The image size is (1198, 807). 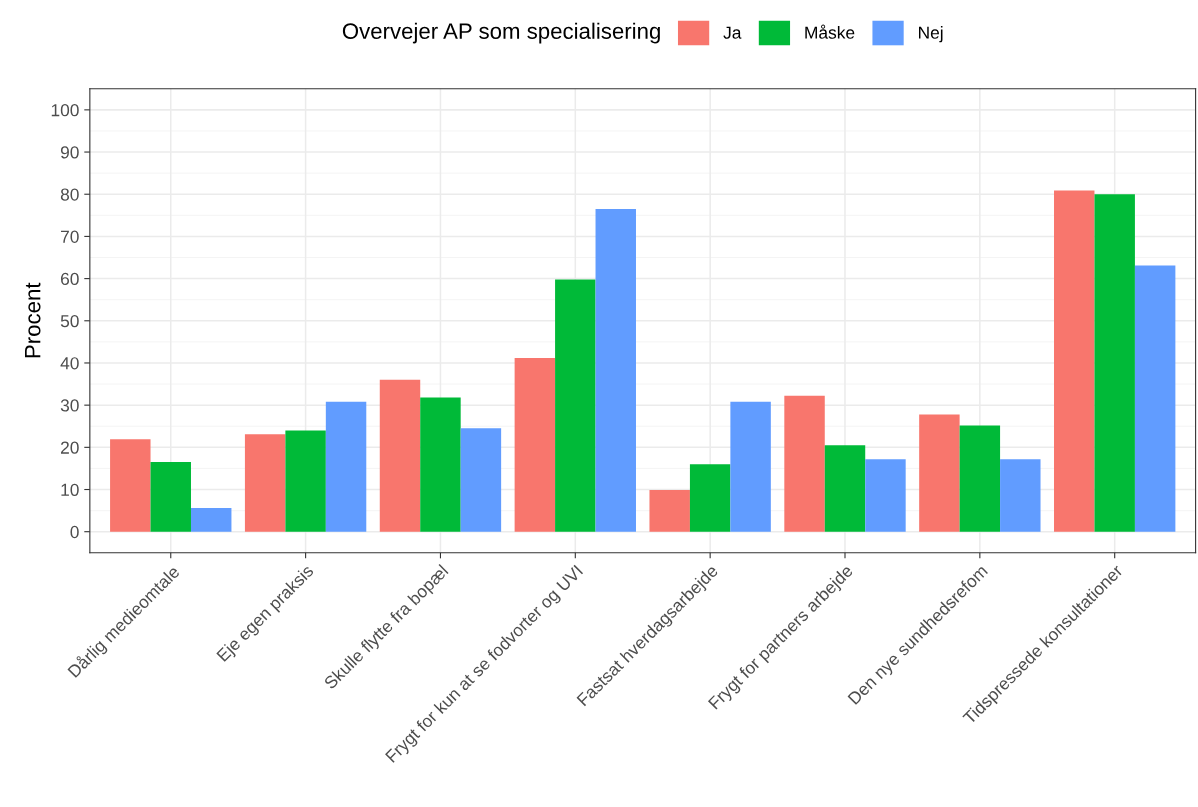 I want to click on y-tick-label: 10, so click(x=70, y=489).